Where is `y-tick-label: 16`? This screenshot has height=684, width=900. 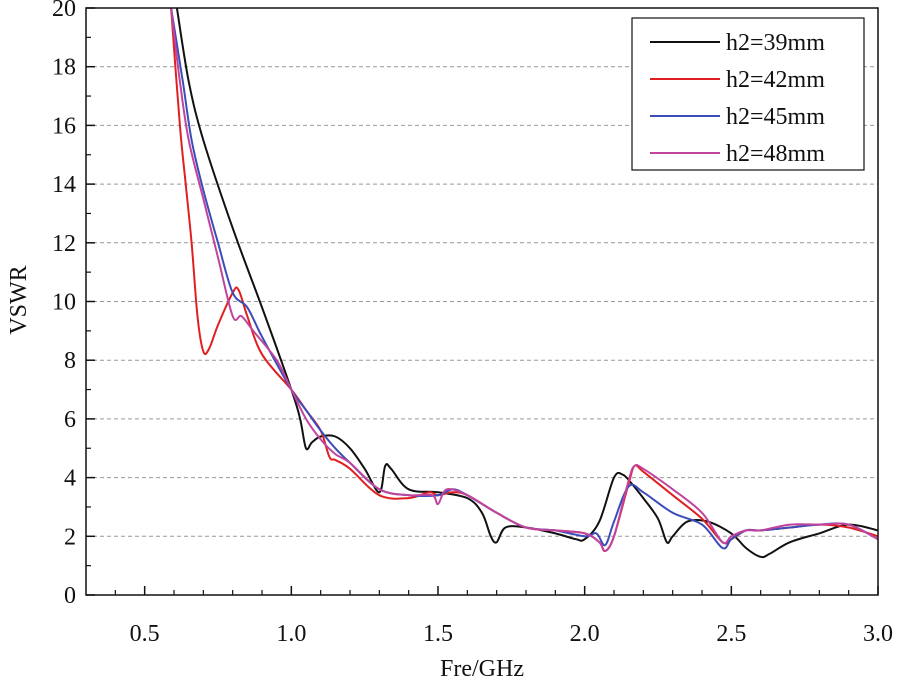
y-tick-label: 16 is located at coordinates (64, 126).